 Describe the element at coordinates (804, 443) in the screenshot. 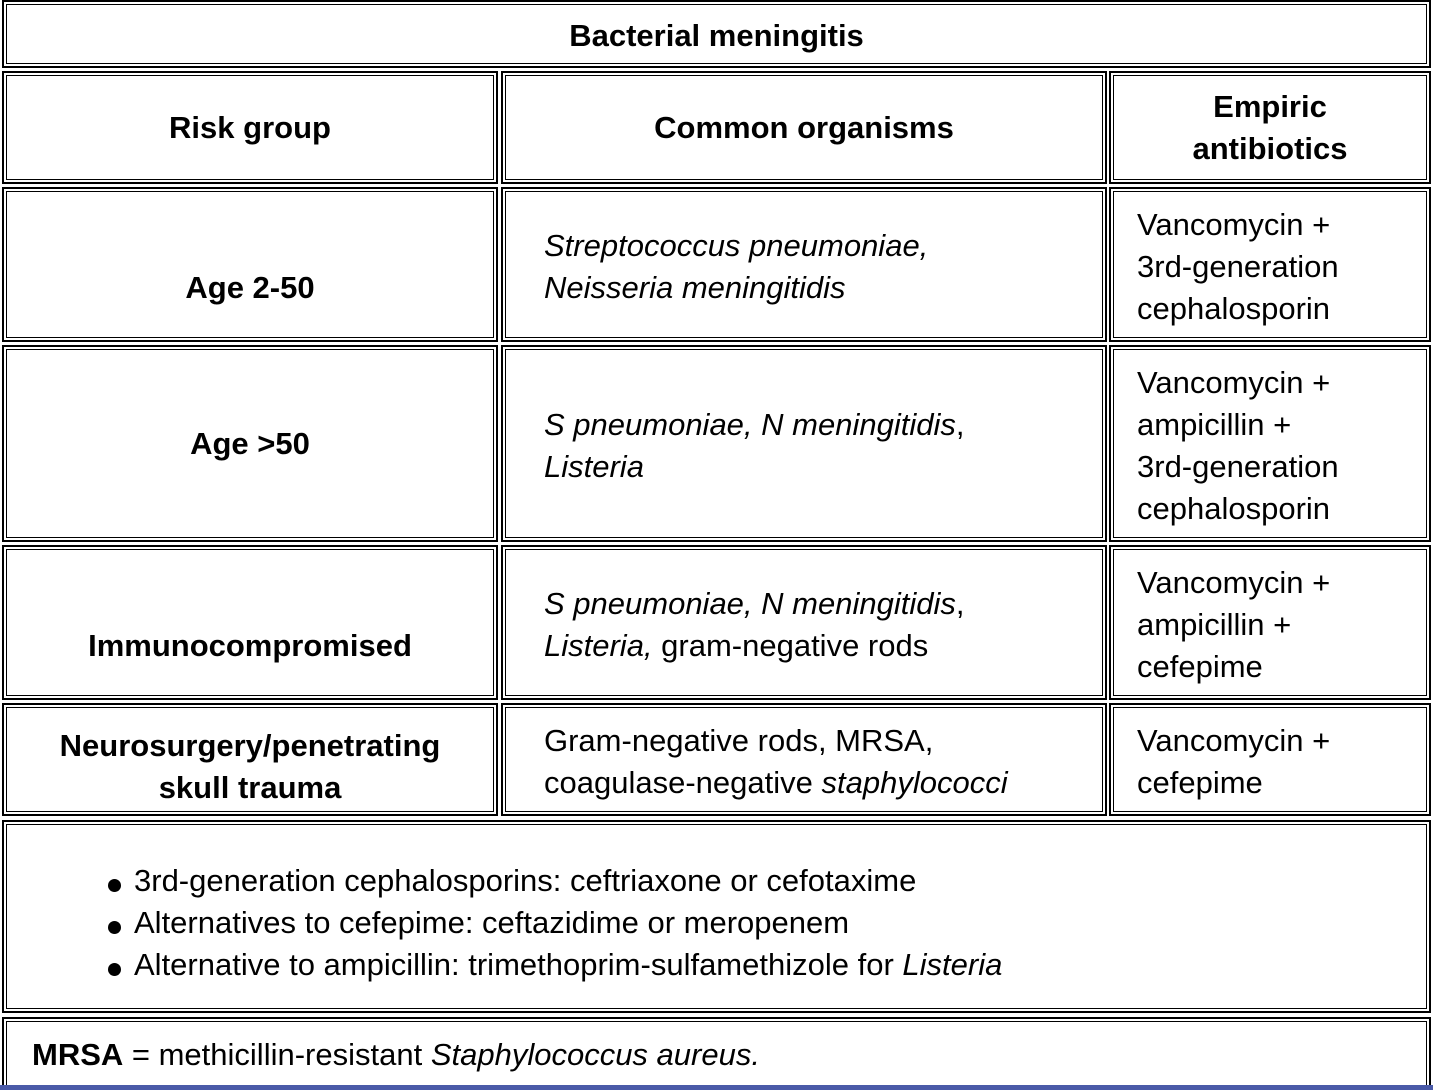

I see `table-row-age-over-50-organisms: S pneumoniae, N meningitidis, Listeria` at that location.